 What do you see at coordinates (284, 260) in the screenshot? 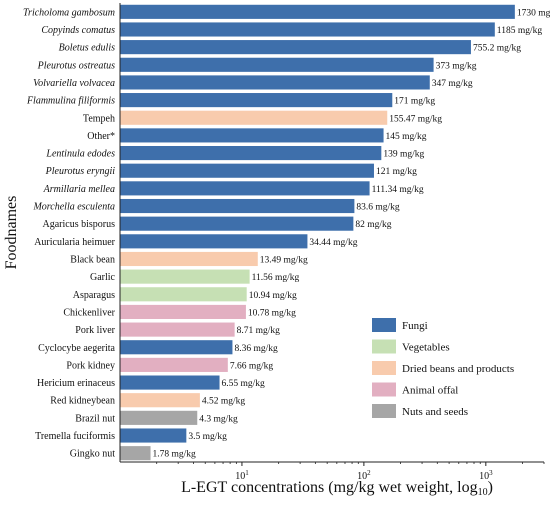
I see `data-label: 13.49 mg/kg` at bounding box center [284, 260].